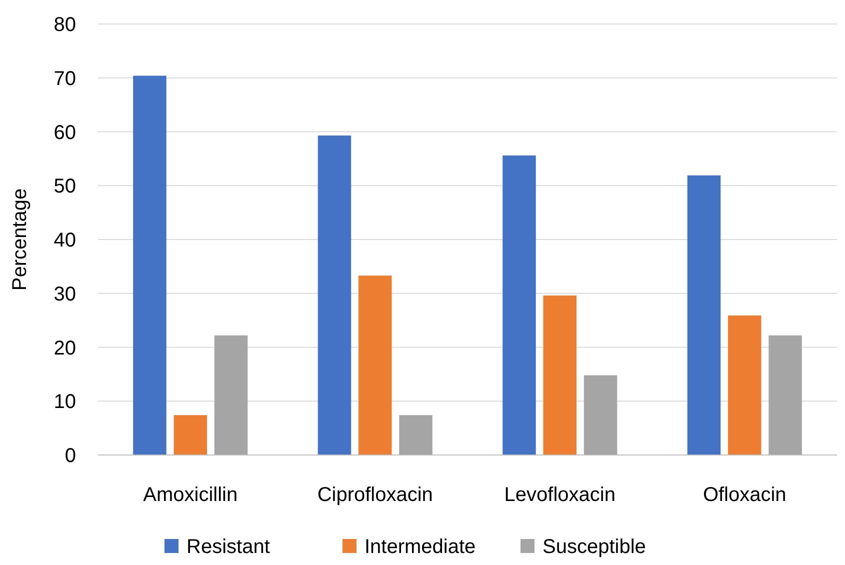 The image size is (845, 565). I want to click on y-tick-label: 50, so click(65, 187).